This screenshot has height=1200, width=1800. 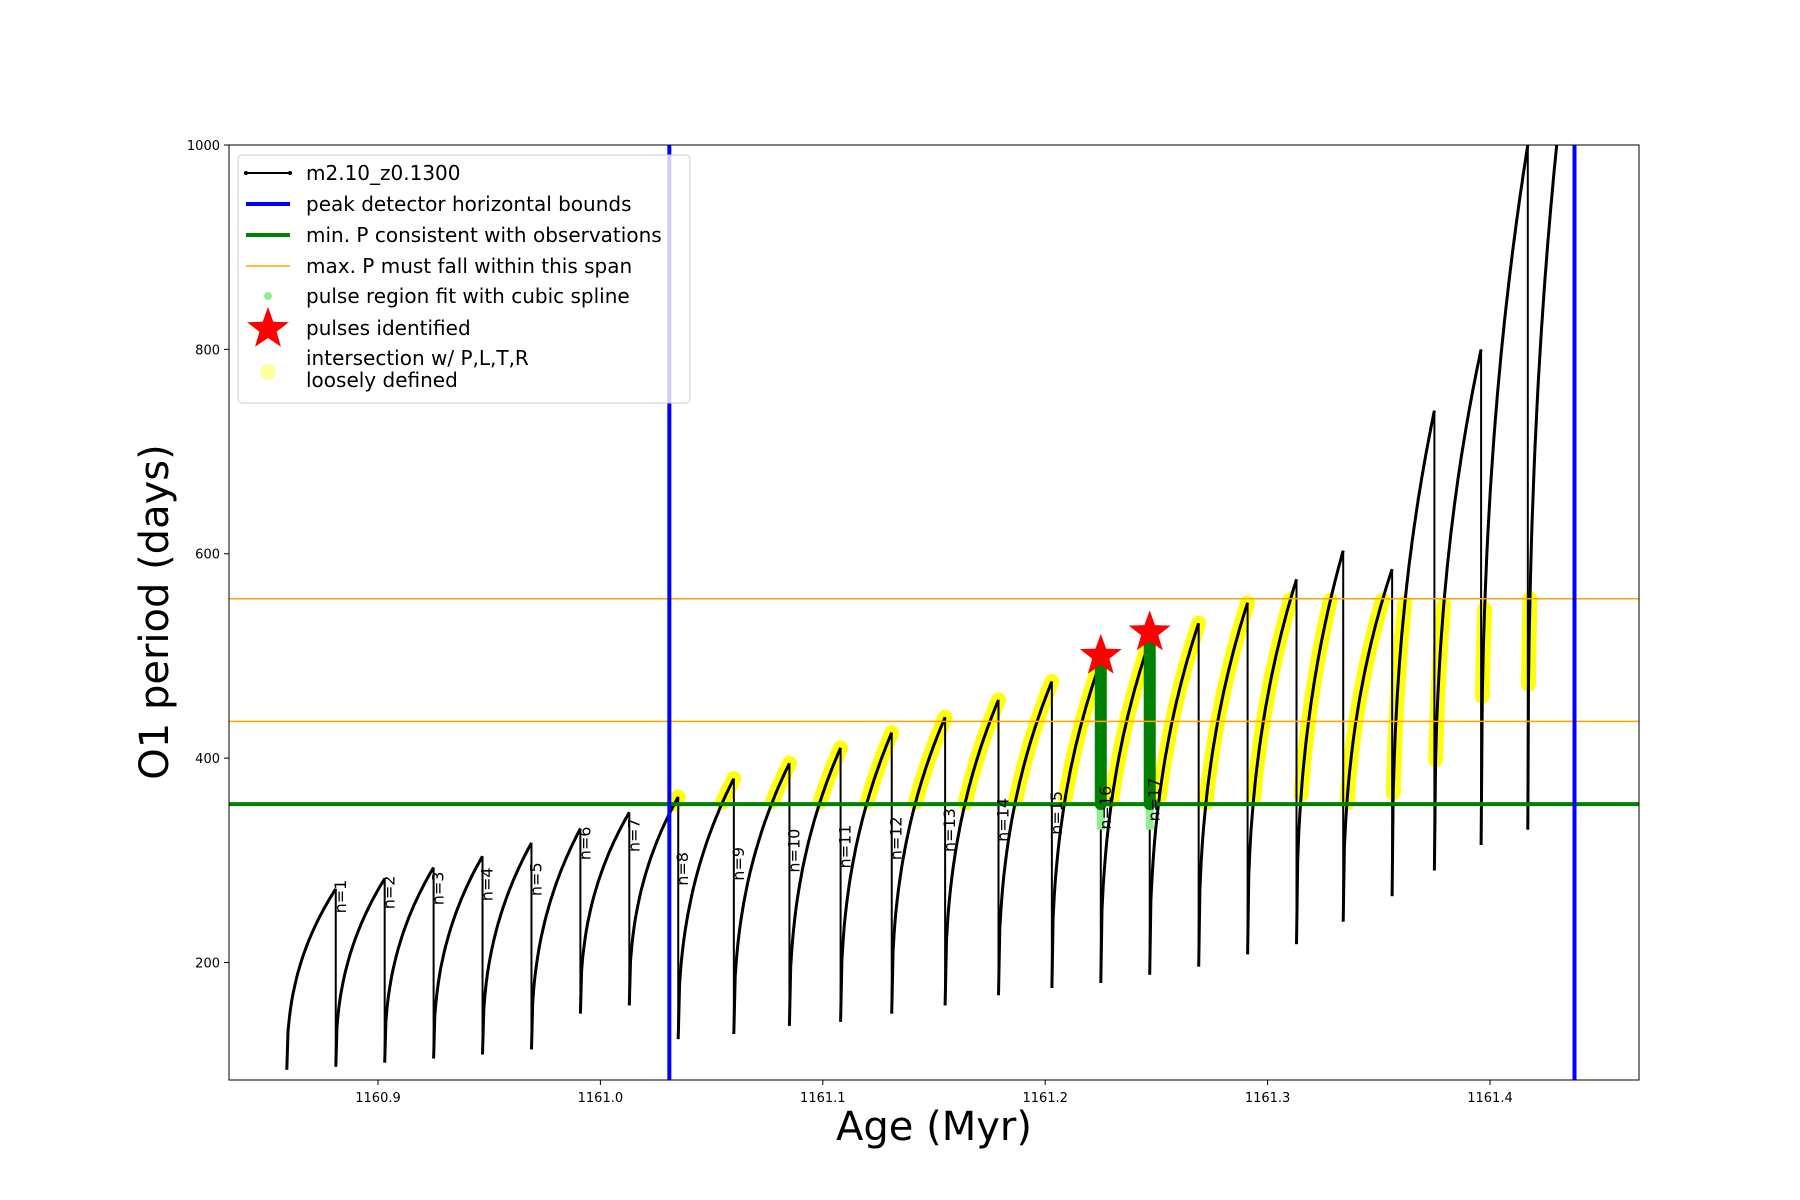 I want to click on y-tick-label: 1000, so click(x=203, y=146).